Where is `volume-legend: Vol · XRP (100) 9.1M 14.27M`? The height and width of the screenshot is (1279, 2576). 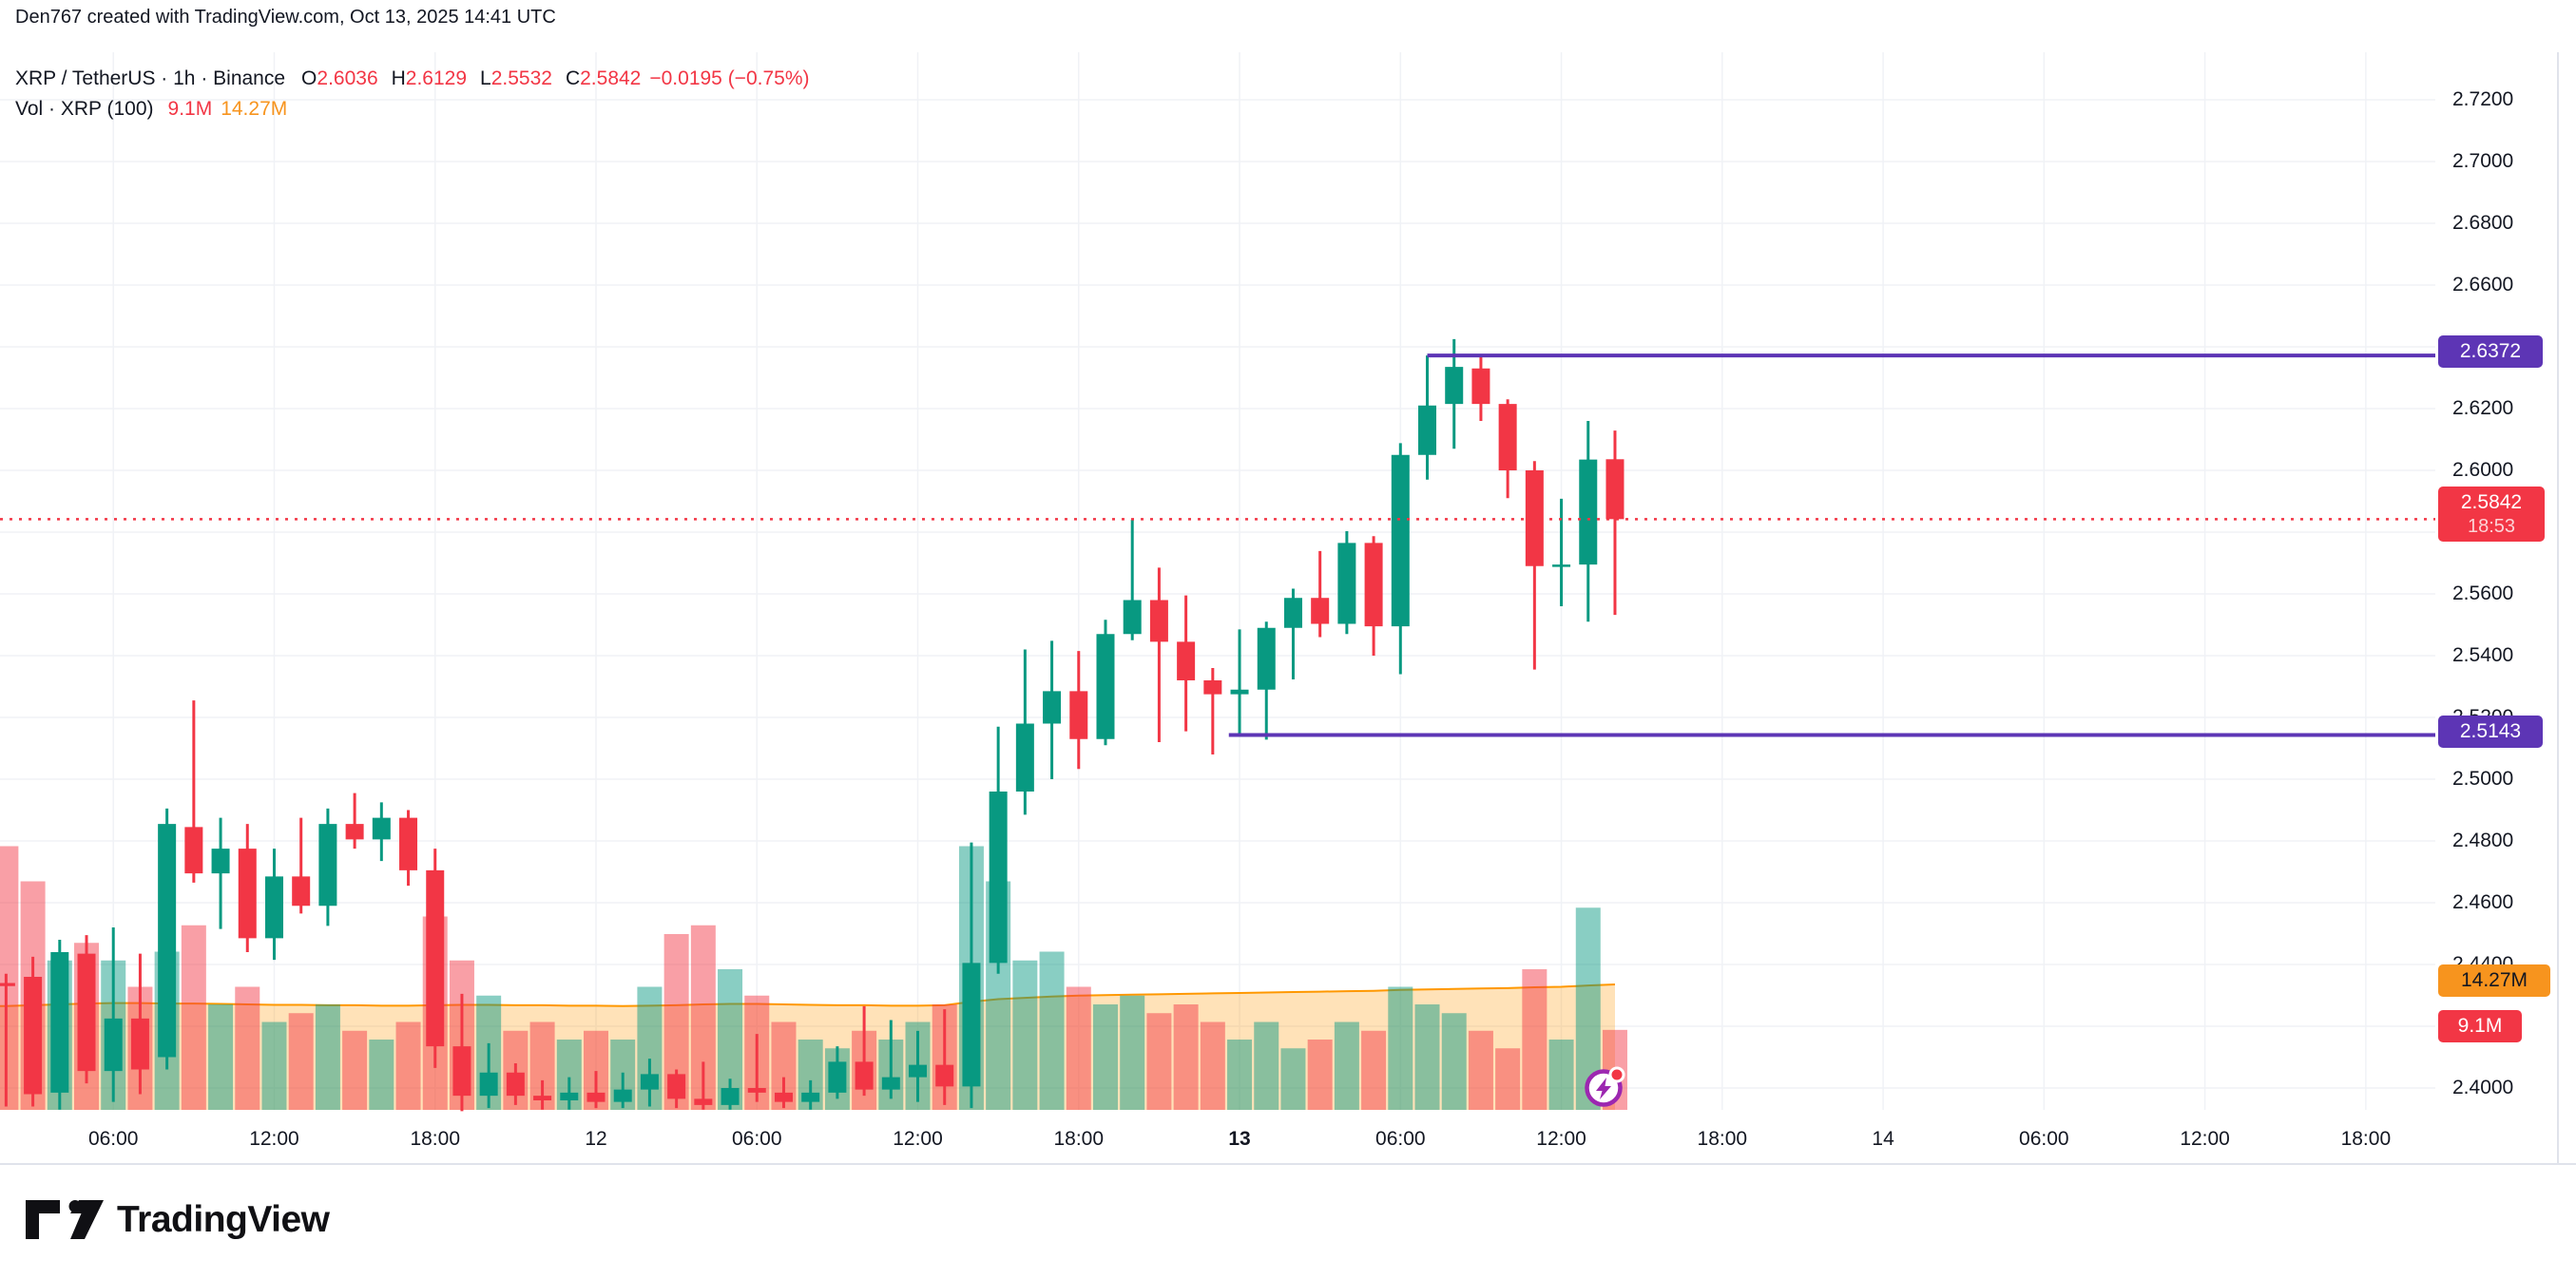 volume-legend: Vol · XRP (100) 9.1M 14.27M is located at coordinates (151, 110).